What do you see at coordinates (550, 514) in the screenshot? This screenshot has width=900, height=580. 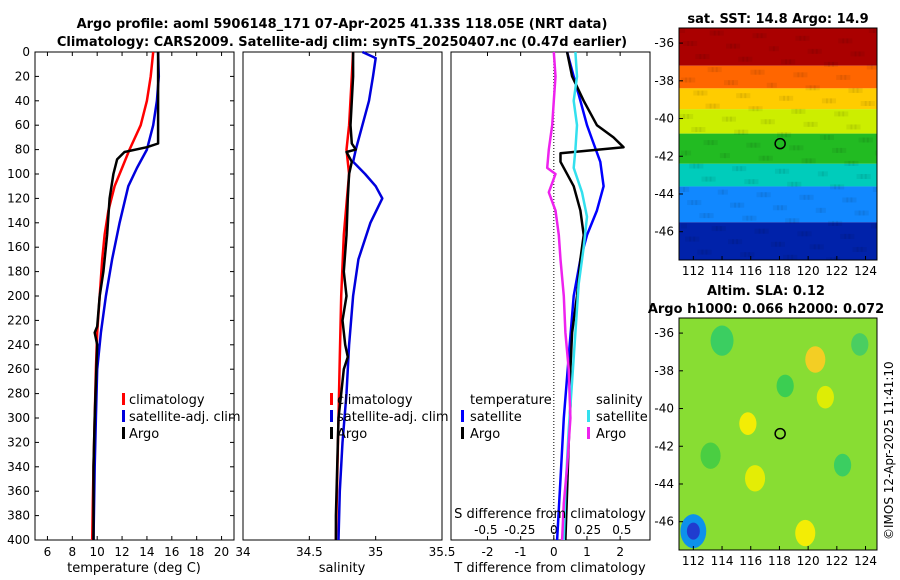 I see `difference-s-xlabel: S difference from climatology` at bounding box center [550, 514].